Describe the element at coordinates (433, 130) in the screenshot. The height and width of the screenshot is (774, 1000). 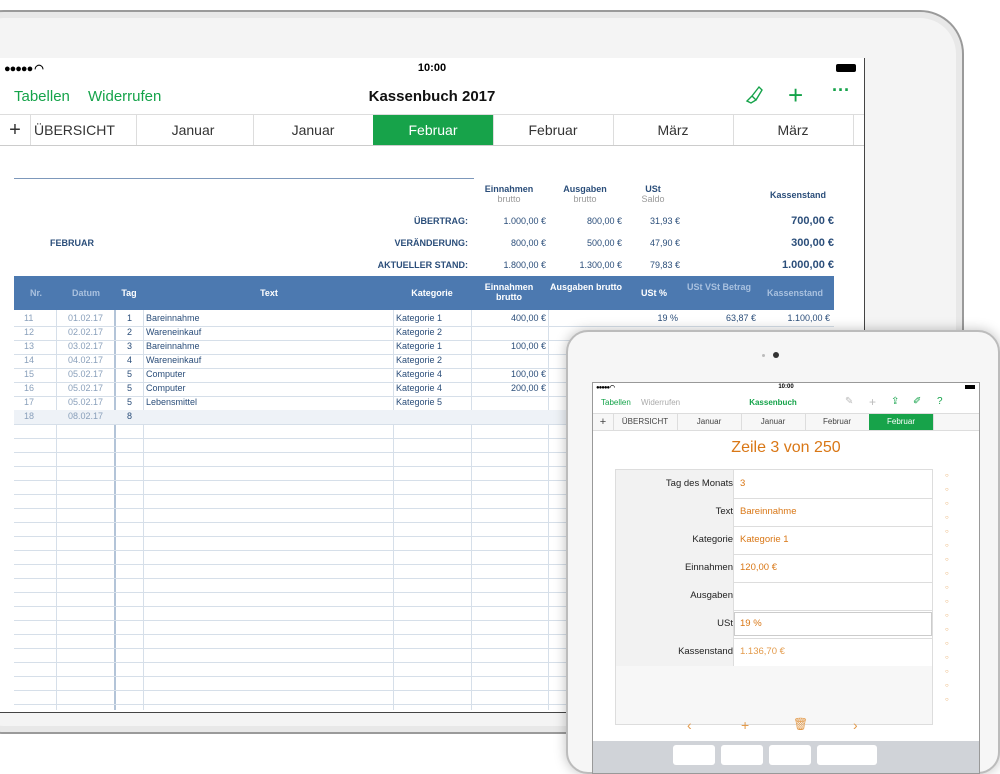
I see `tab-februar-1: Februar` at that location.